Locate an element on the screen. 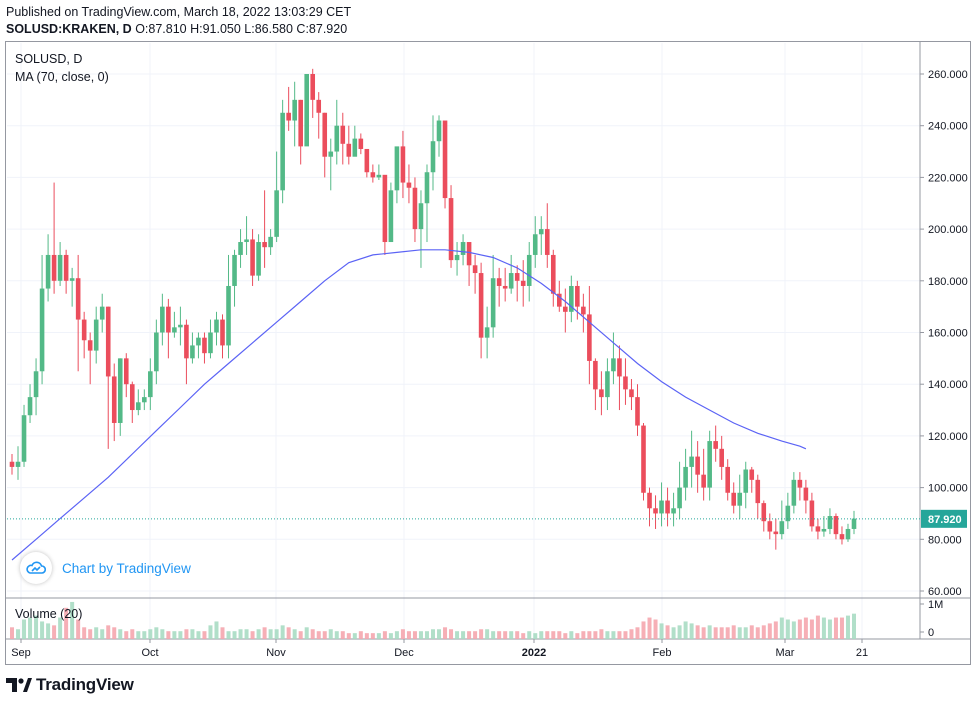  volume-tick-label: 0 is located at coordinates (931, 633).